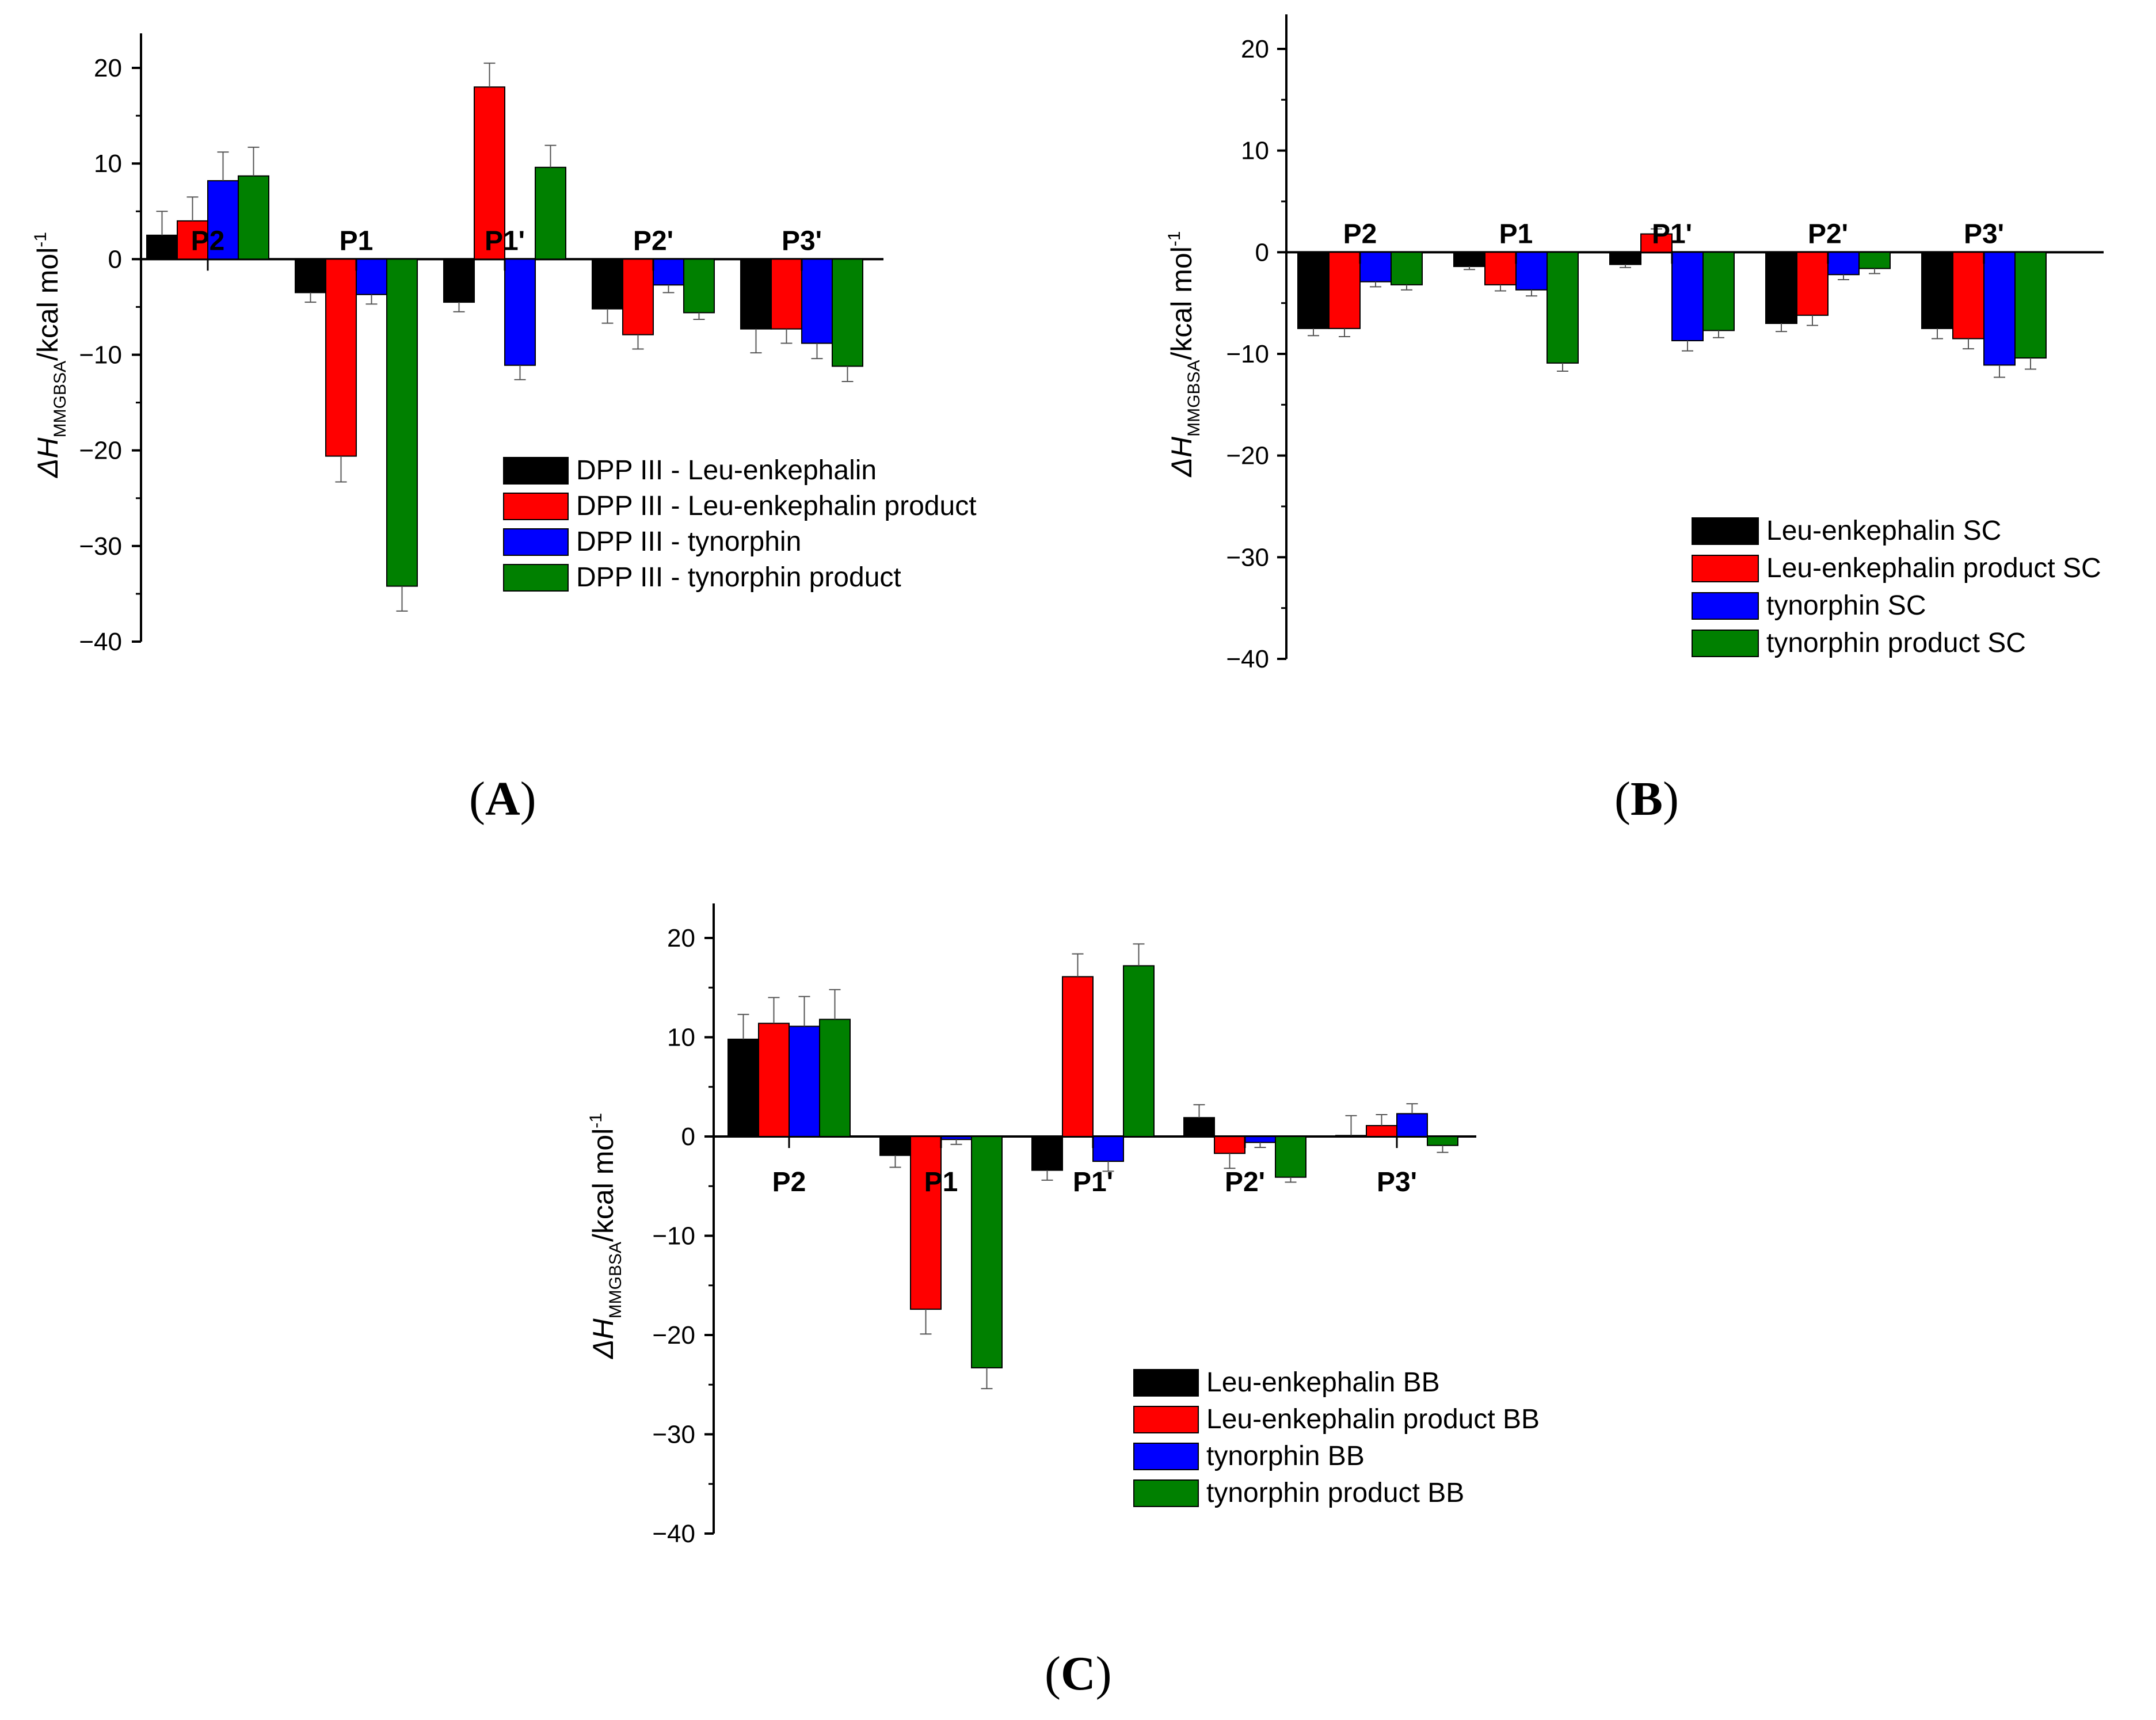 This screenshot has width=2156, height=1720. Describe the element at coordinates (1262, 252) in the screenshot. I see `y-tick-label: 0` at that location.